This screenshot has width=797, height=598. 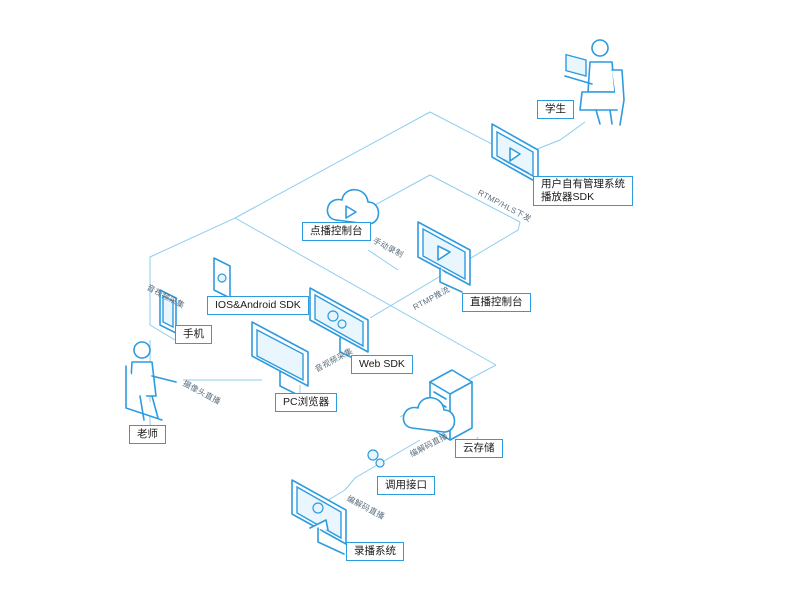 I want to click on node-cloud-storage: 云存储, so click(x=479, y=448).